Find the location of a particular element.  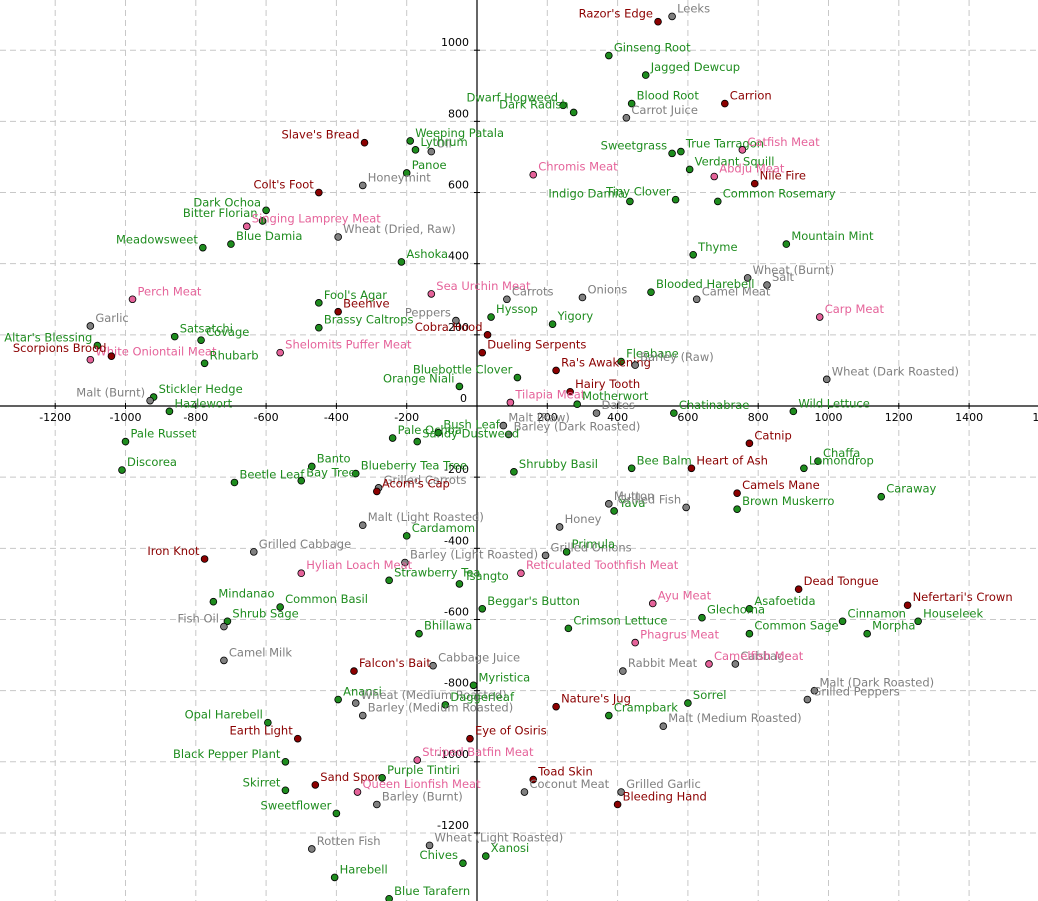

data-point-label: Bhillawa is located at coordinates (448, 626).